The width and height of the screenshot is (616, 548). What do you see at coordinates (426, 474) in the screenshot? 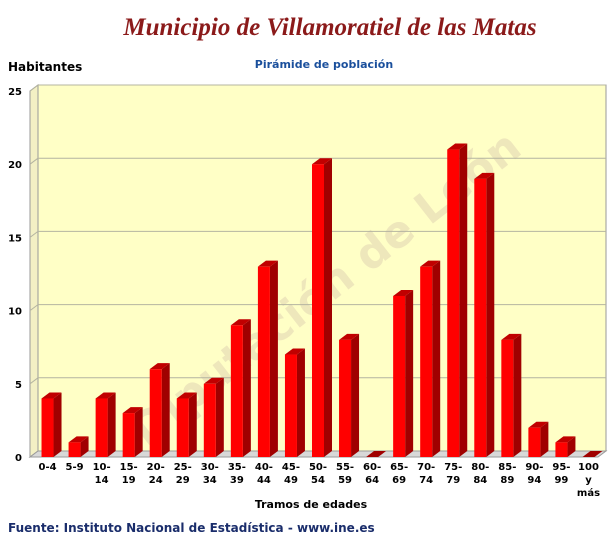
I see `x-tick-label: 70-74` at bounding box center [426, 474].